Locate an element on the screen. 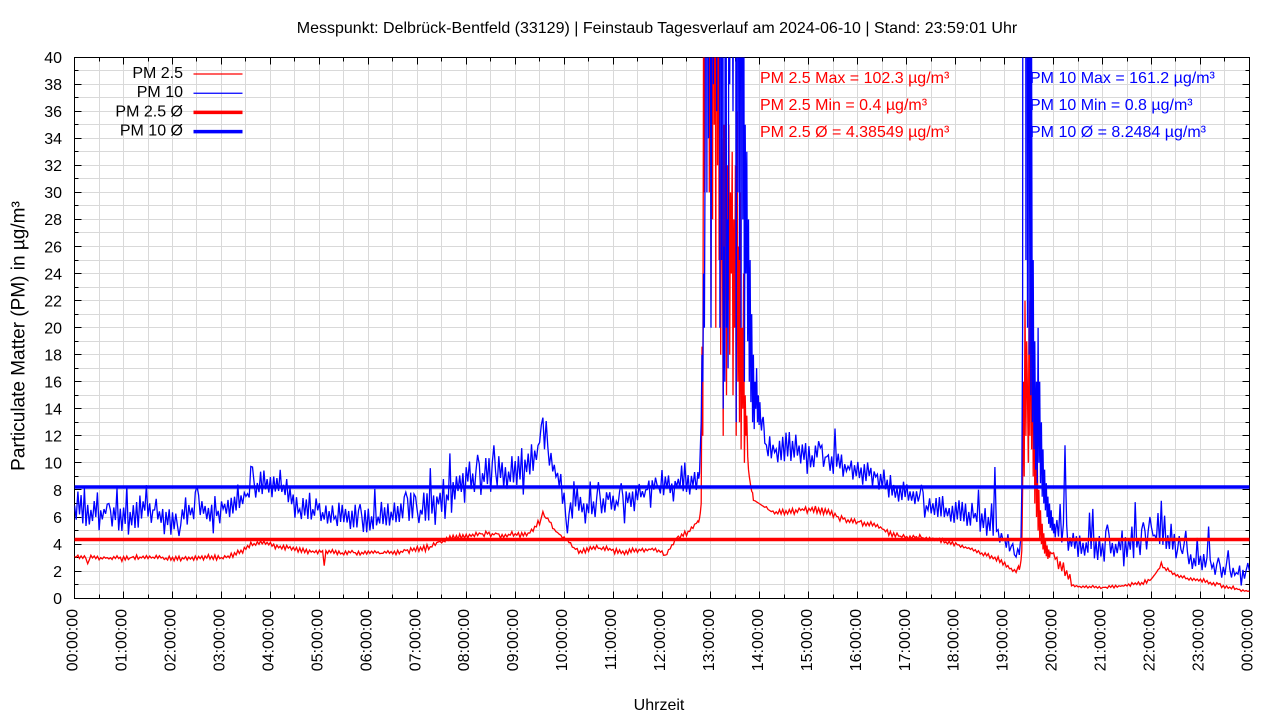 This screenshot has height=720, width=1280. svg-text:Particulate Matter (PM) in µg/: Particulate Matter (PM) in µg/m³ is located at coordinates (19, 336).